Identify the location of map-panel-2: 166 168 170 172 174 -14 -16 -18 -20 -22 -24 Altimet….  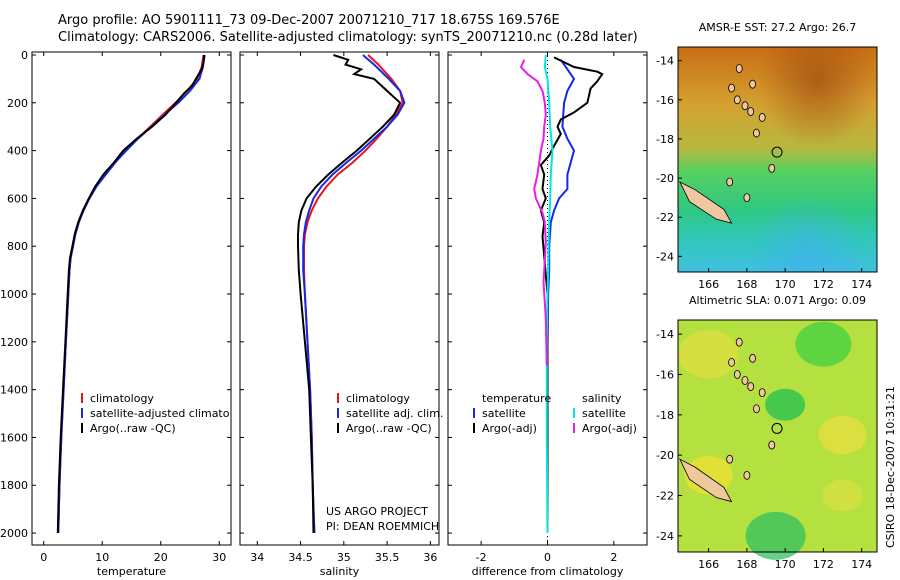
(767, 432).